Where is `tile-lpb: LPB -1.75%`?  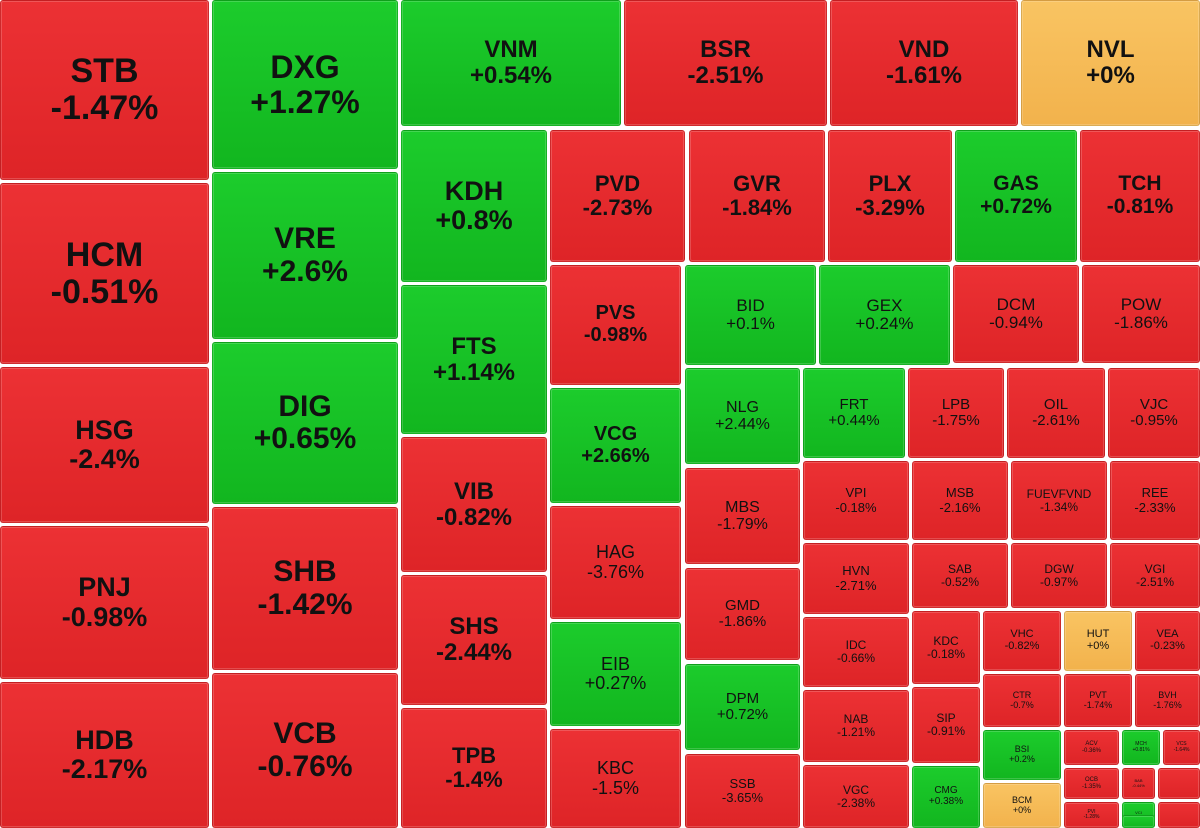 tile-lpb: LPB -1.75% is located at coordinates (956, 413).